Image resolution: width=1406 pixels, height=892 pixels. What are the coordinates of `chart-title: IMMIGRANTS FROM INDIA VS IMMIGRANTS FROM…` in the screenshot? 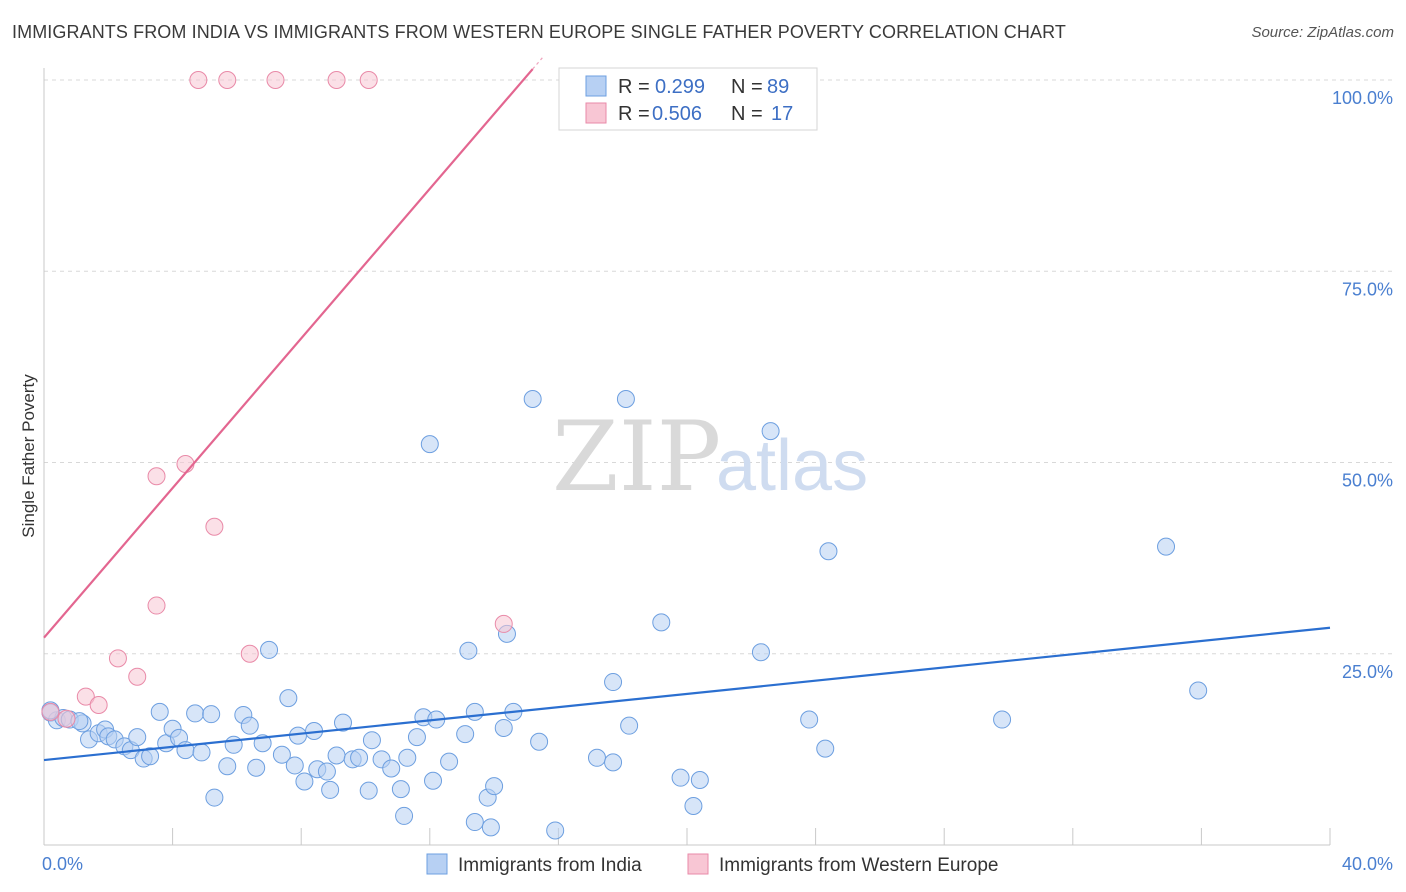 It's located at (539, 32).